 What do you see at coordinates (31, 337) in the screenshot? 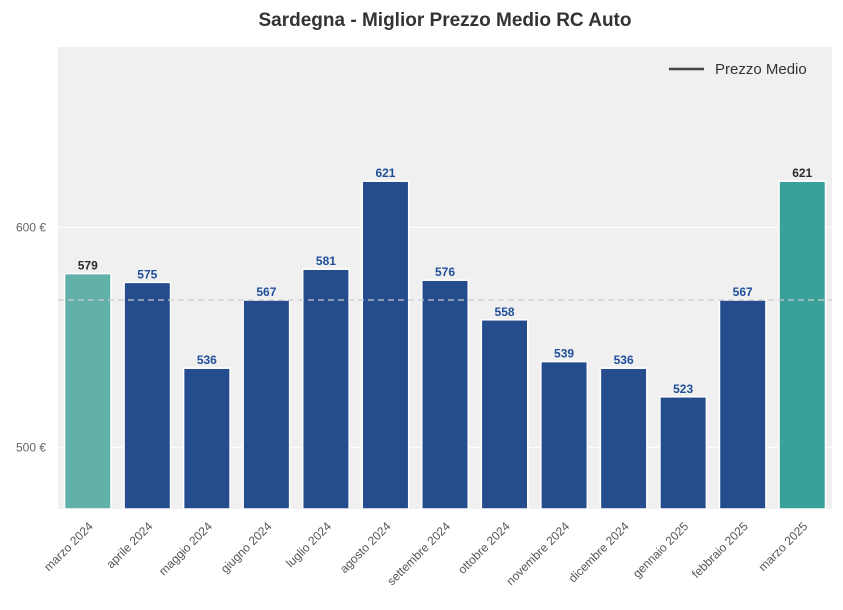
I see `y-axis-ticks: 500 € 600 €` at bounding box center [31, 337].